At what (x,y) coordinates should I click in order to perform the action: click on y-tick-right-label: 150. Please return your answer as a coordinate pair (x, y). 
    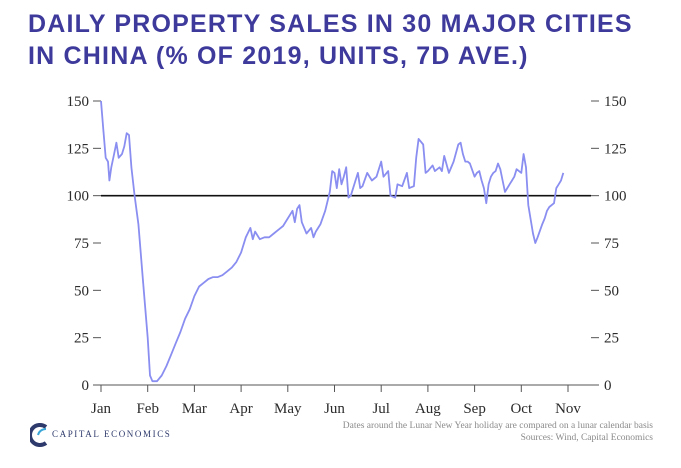
    Looking at the image, I should click on (615, 102).